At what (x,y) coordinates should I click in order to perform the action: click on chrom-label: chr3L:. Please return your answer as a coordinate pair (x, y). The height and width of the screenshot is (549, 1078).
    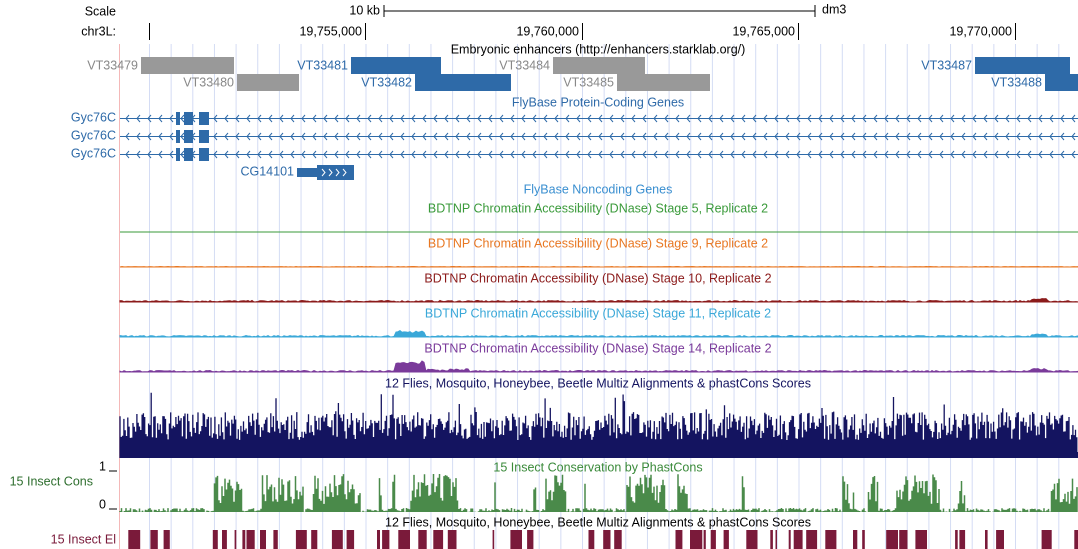
    Looking at the image, I should click on (98, 31).